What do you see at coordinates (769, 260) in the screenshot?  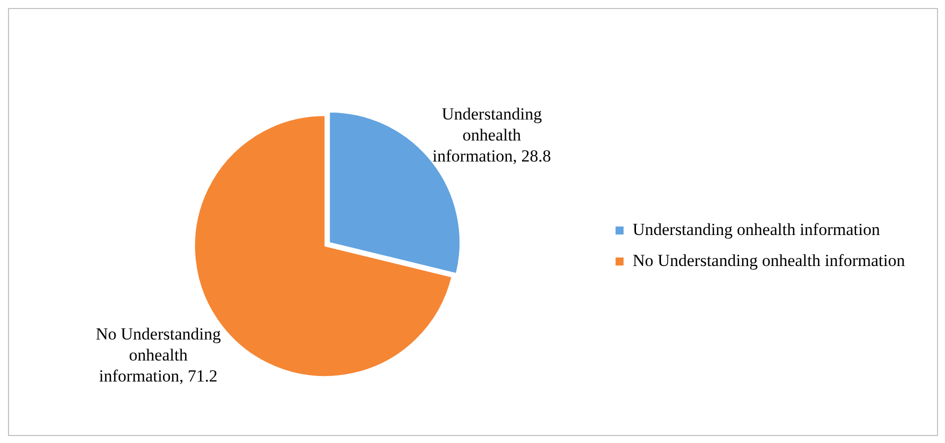 I see `legend-label: No Understanding onhealth information` at bounding box center [769, 260].